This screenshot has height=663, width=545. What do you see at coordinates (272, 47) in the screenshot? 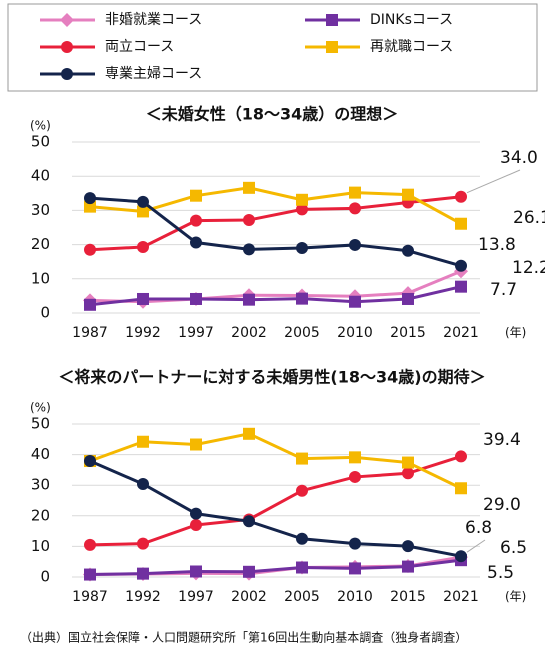
I see `legend-box` at bounding box center [272, 47].